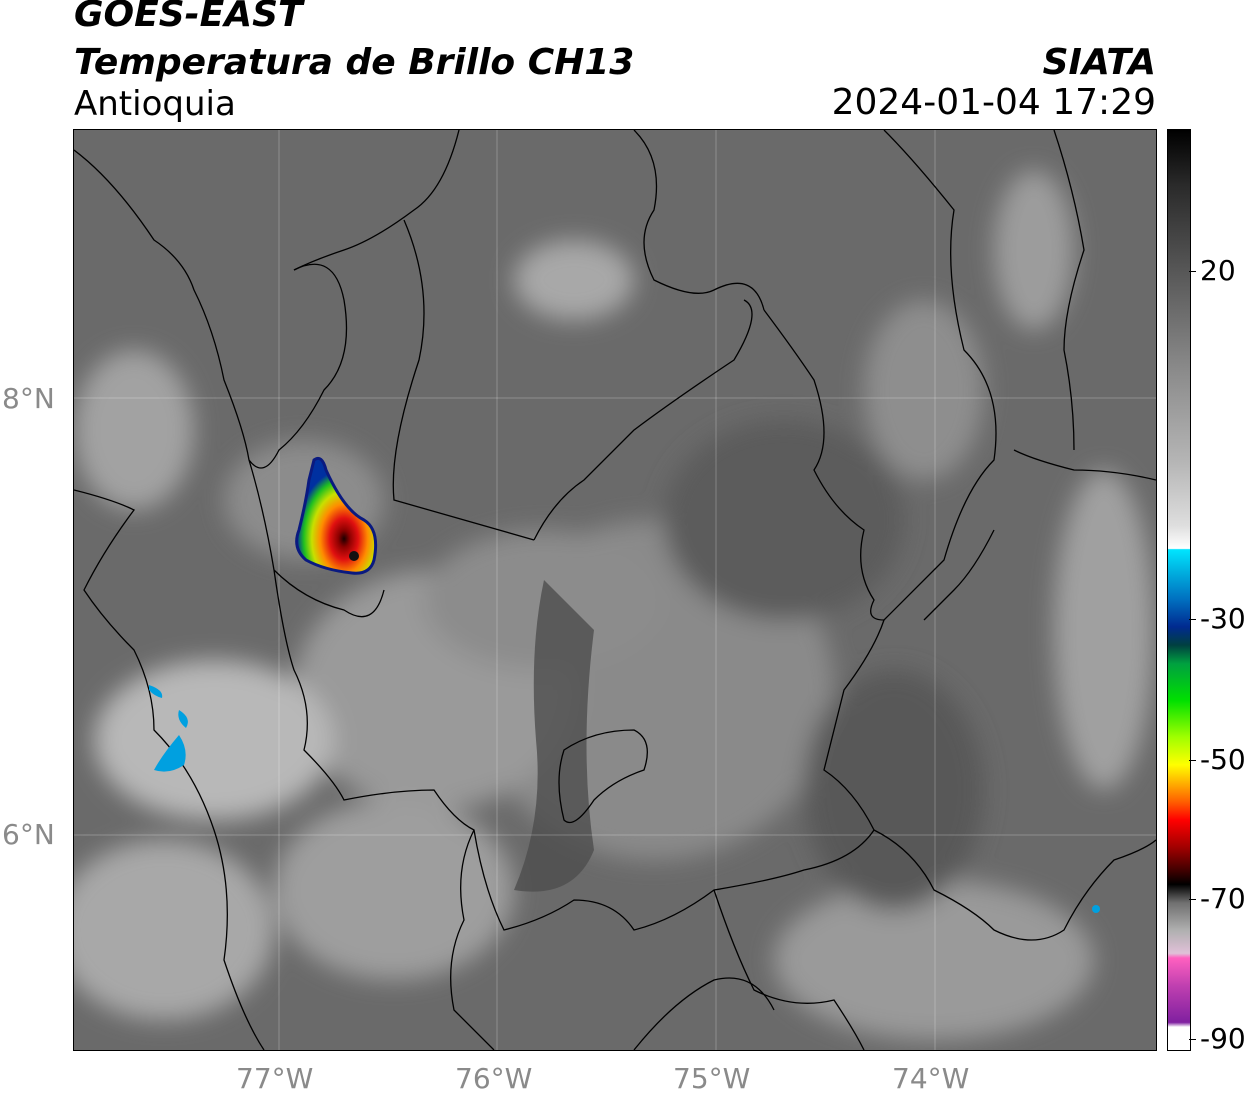 The height and width of the screenshot is (1099, 1252). What do you see at coordinates (1192, 619) in the screenshot?
I see `colorbar-tick-neg30` at bounding box center [1192, 619].